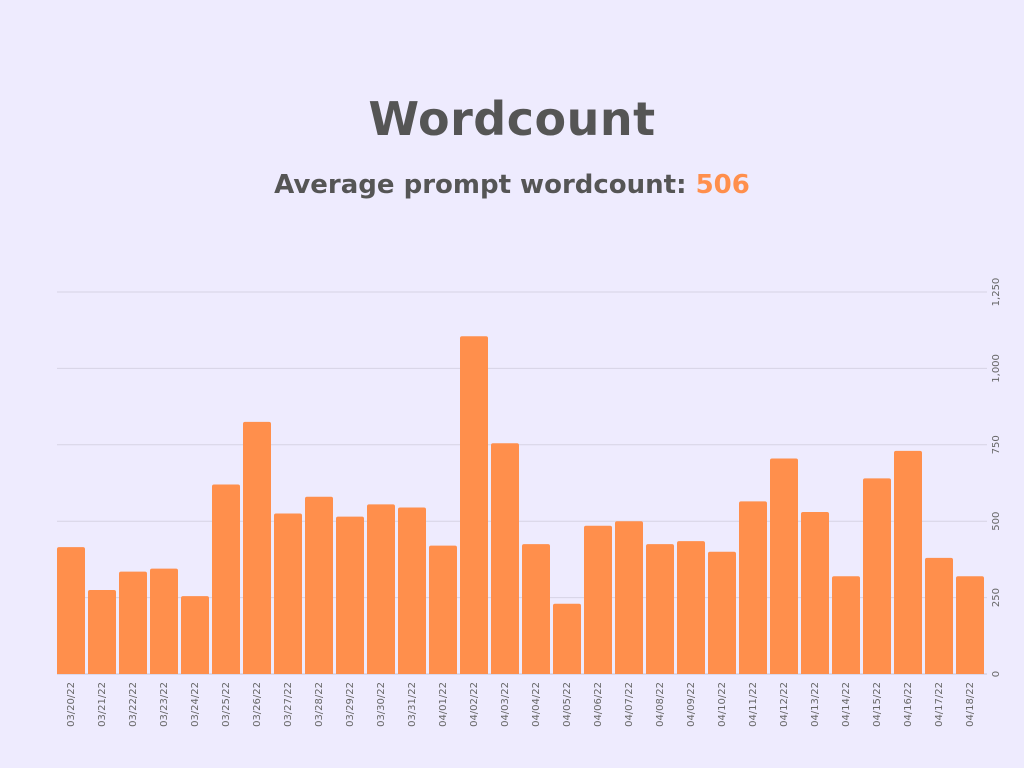 This screenshot has height=768, width=1024. What do you see at coordinates (996, 444) in the screenshot?
I see `y-tick-label: 750` at bounding box center [996, 444].